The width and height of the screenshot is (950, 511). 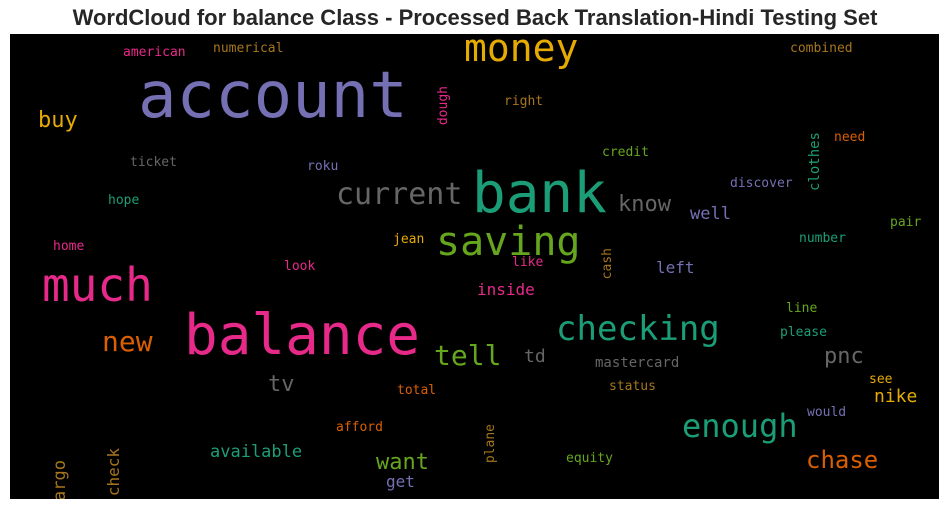 I want to click on word-well: well, so click(x=710, y=214).